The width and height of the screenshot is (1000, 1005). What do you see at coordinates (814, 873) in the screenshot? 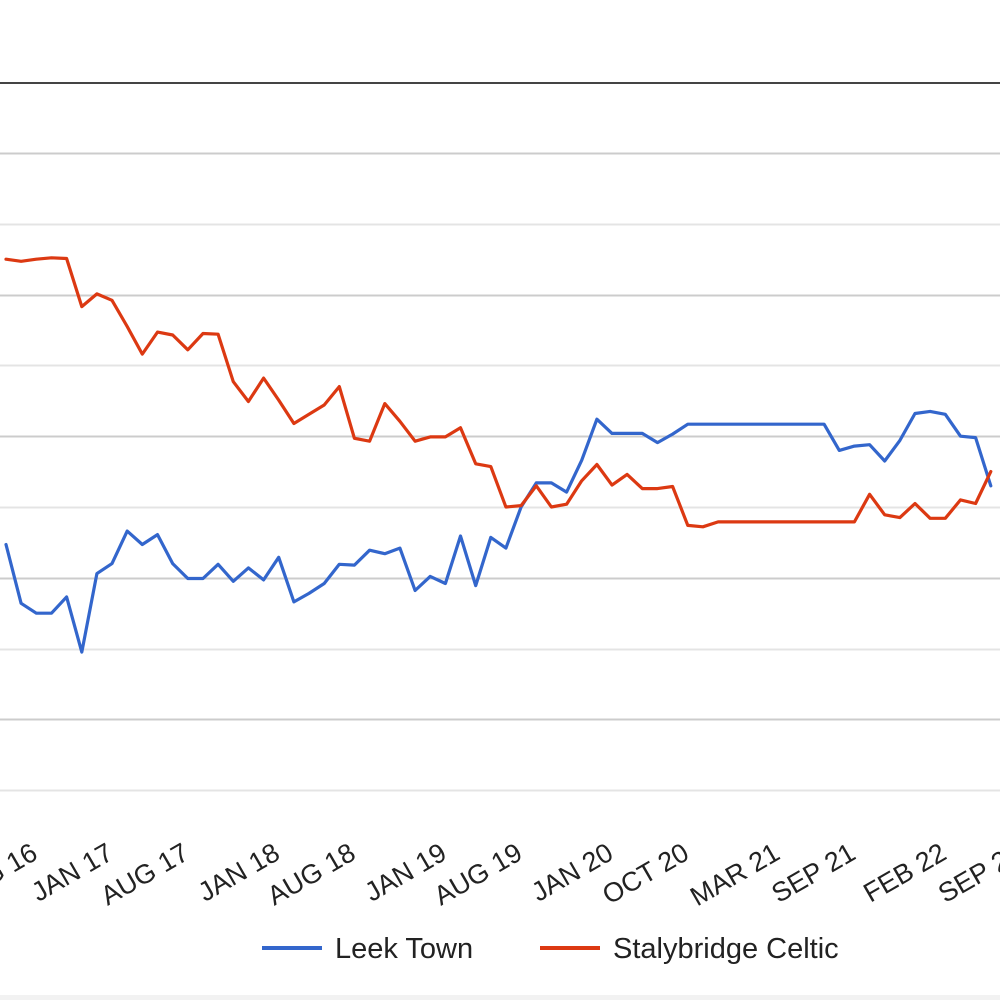
I see `x-tick-label: SEP 21` at bounding box center [814, 873].